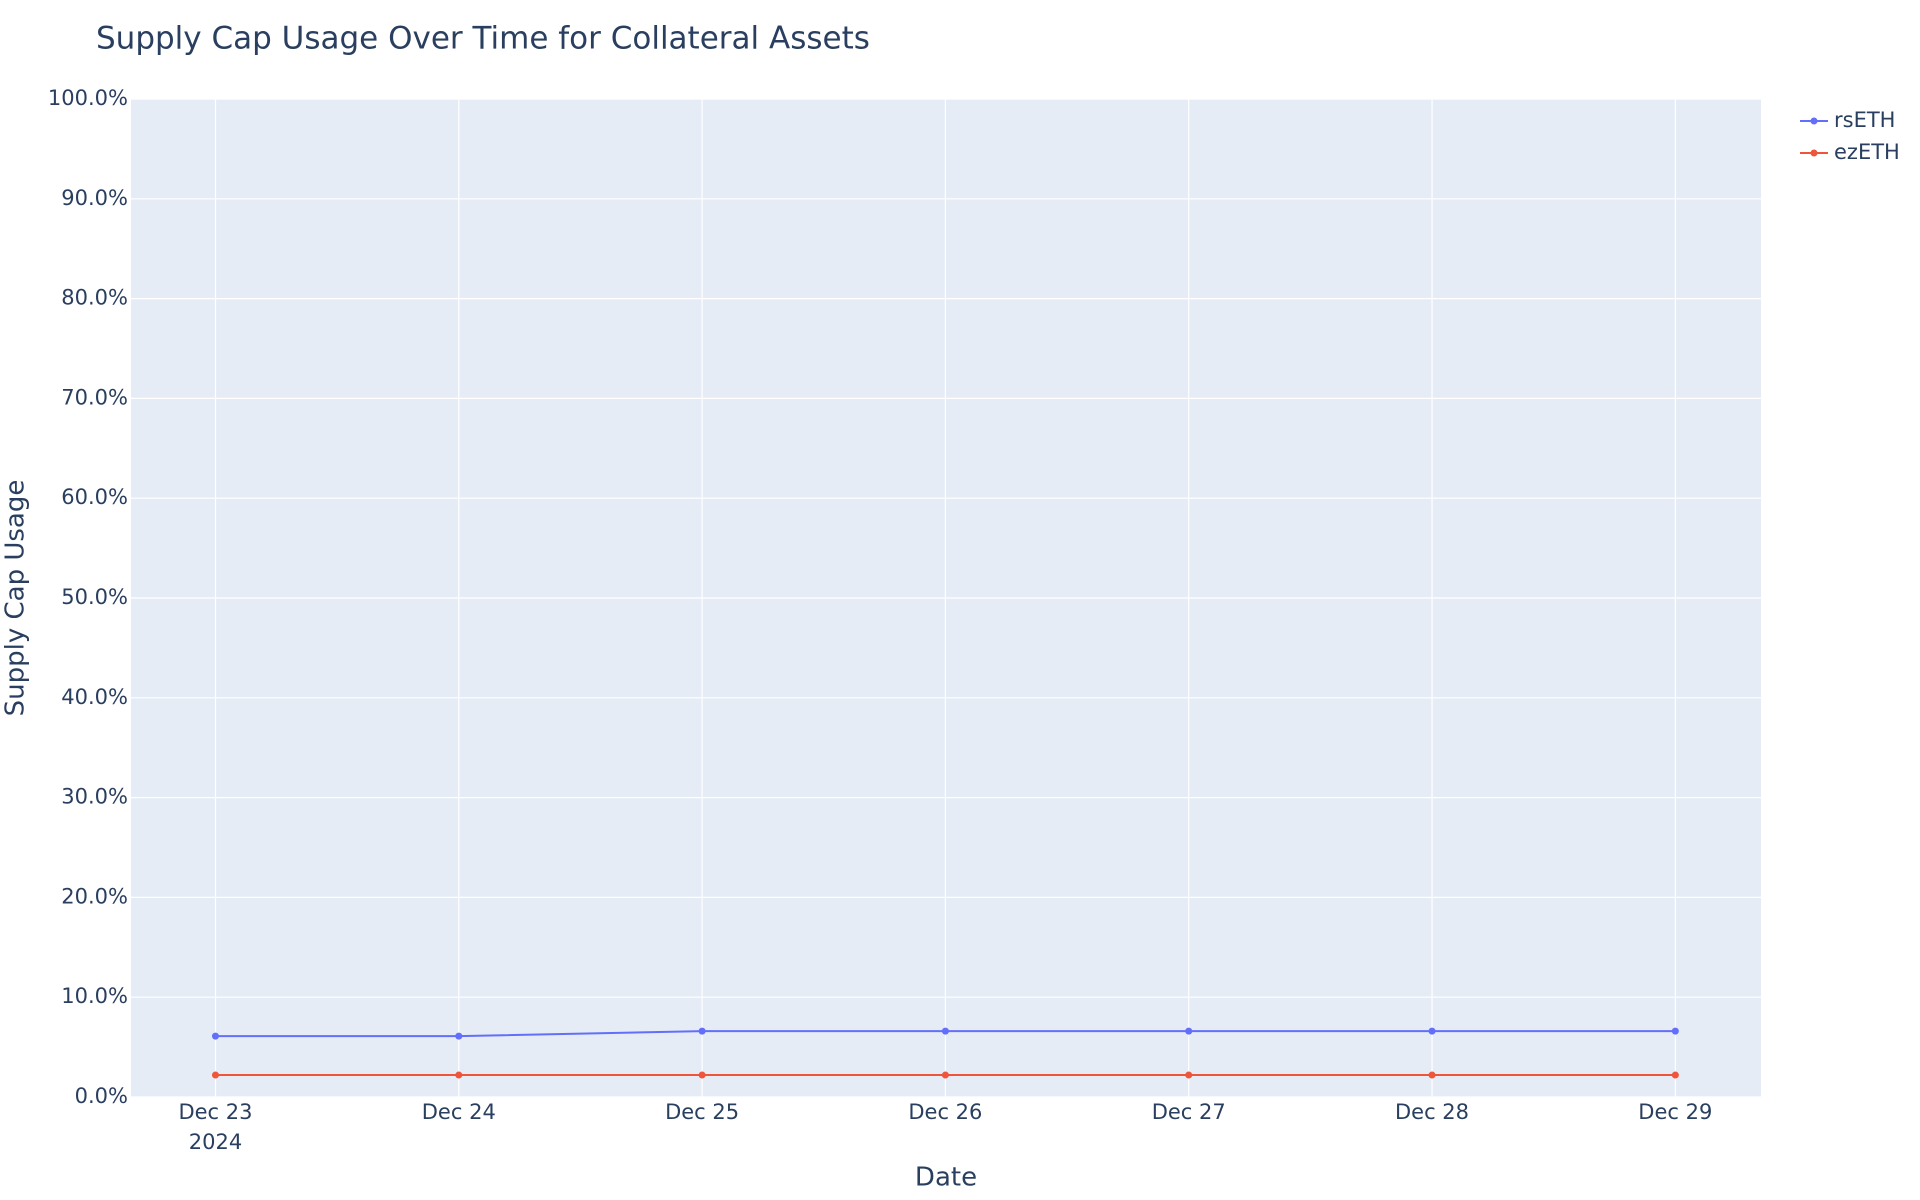 This screenshot has width=1920, height=1200. What do you see at coordinates (215, 1142) in the screenshot?
I see `x-tick-year: 2024` at bounding box center [215, 1142].